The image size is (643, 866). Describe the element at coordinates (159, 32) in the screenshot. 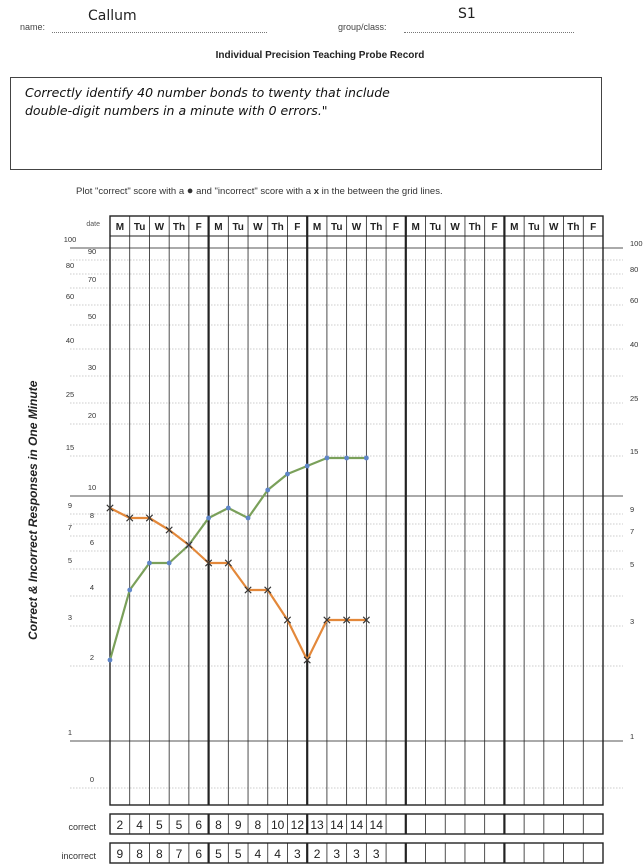

I see `name-line` at that location.